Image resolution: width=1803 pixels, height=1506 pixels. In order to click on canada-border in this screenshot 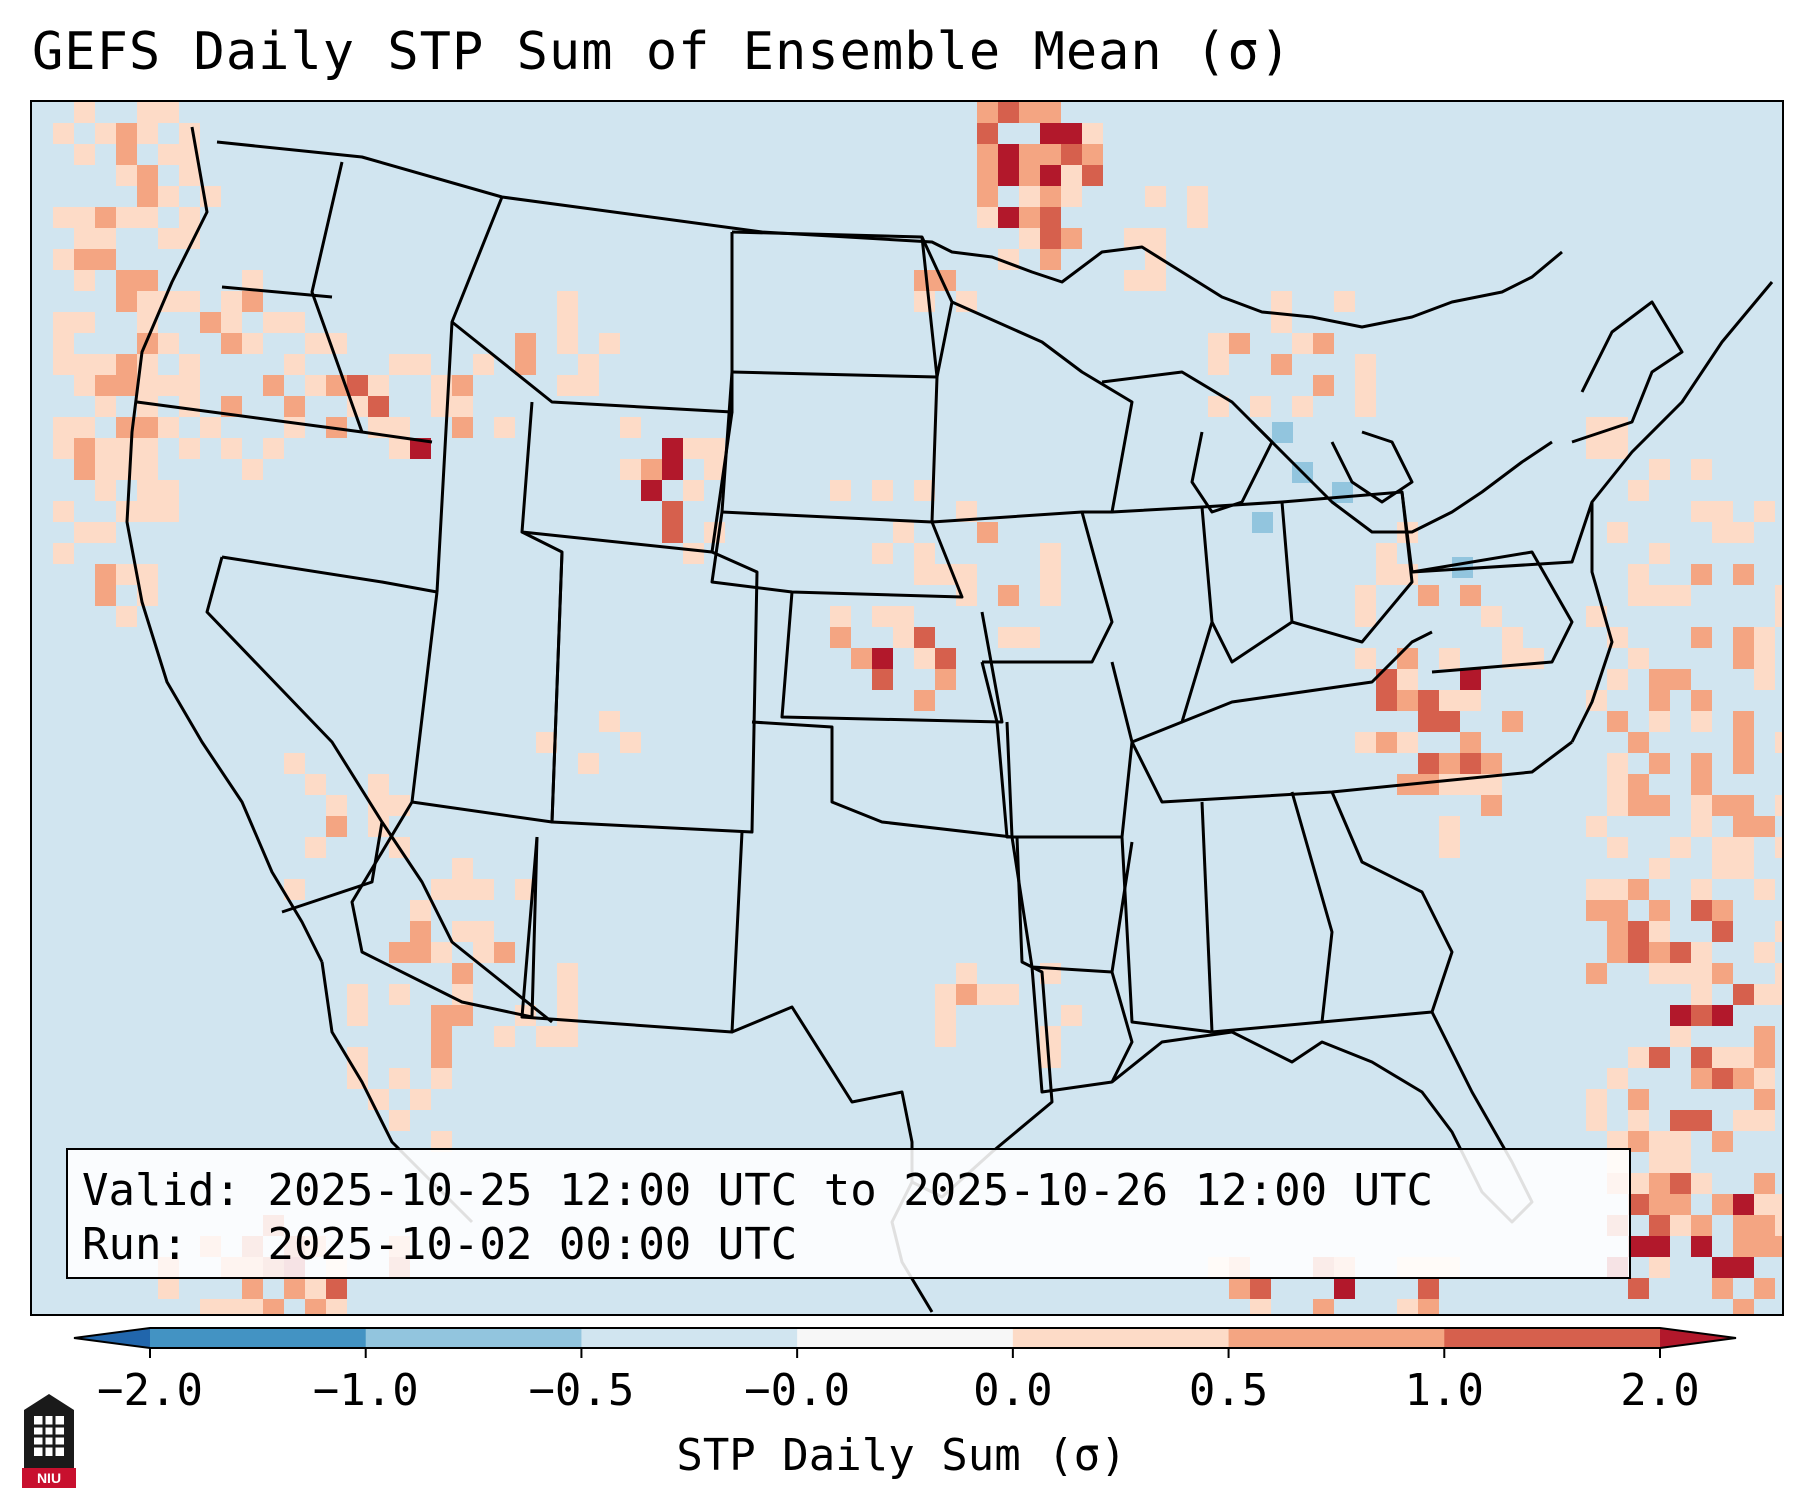, I will do `click(889, 234)`.